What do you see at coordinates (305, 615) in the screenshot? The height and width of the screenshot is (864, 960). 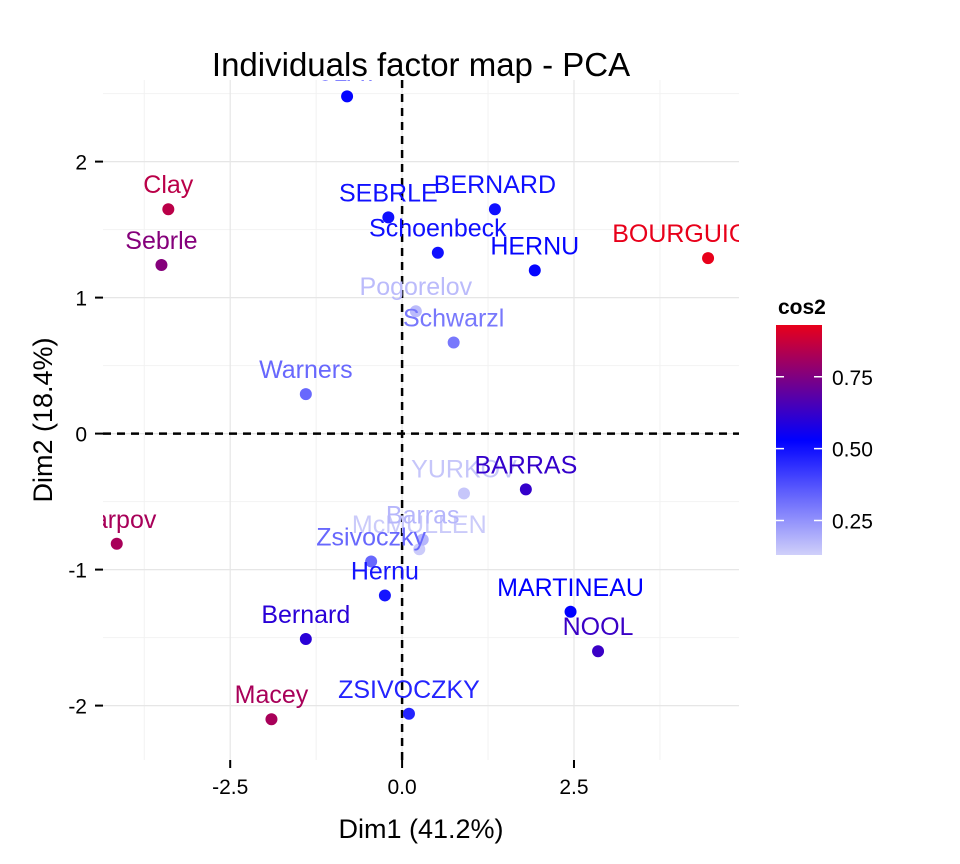 I see `point-label: Bernard` at bounding box center [305, 615].